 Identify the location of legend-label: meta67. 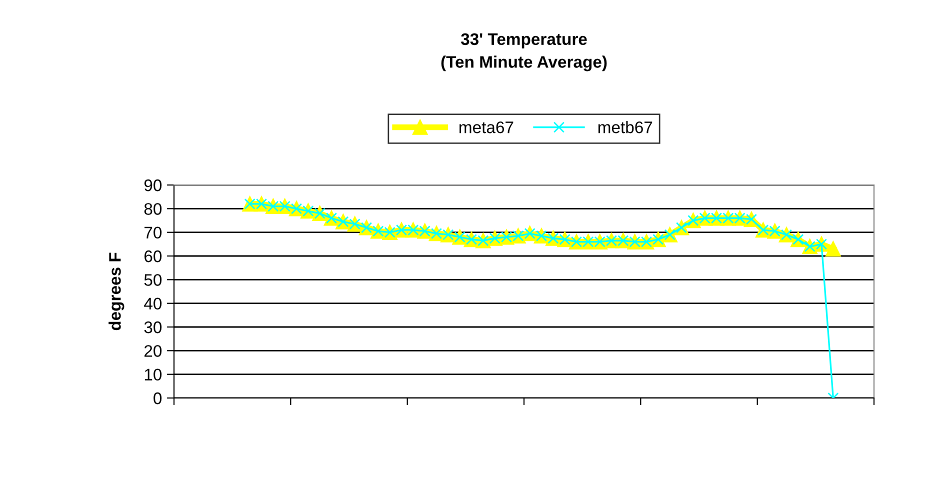
(487, 127).